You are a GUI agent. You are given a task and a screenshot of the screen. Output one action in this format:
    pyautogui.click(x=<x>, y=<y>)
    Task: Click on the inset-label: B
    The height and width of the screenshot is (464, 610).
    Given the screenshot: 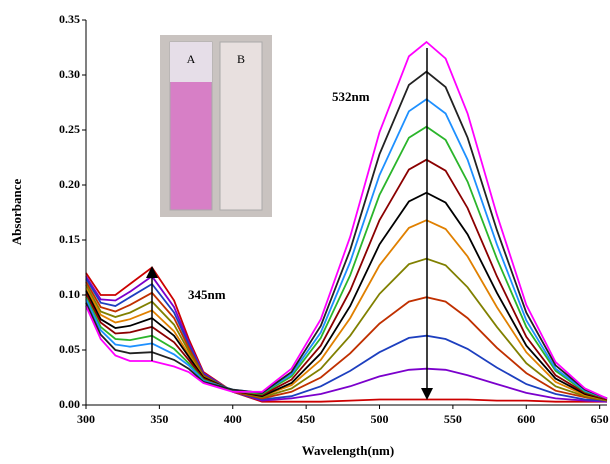 What is the action you would take?
    pyautogui.click(x=241, y=59)
    